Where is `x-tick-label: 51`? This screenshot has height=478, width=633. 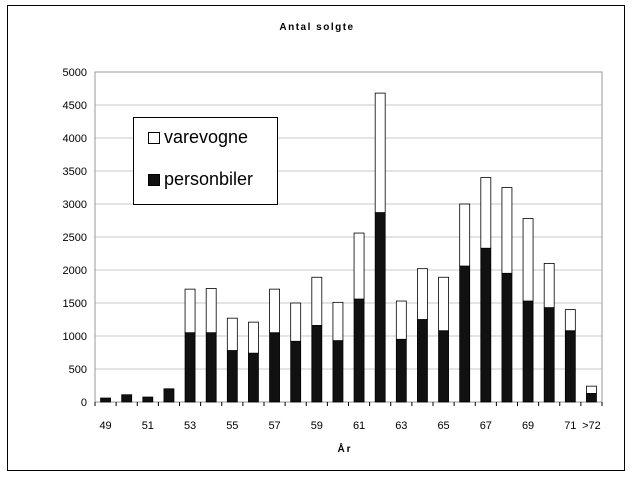 x-tick-label: 51 is located at coordinates (148, 426).